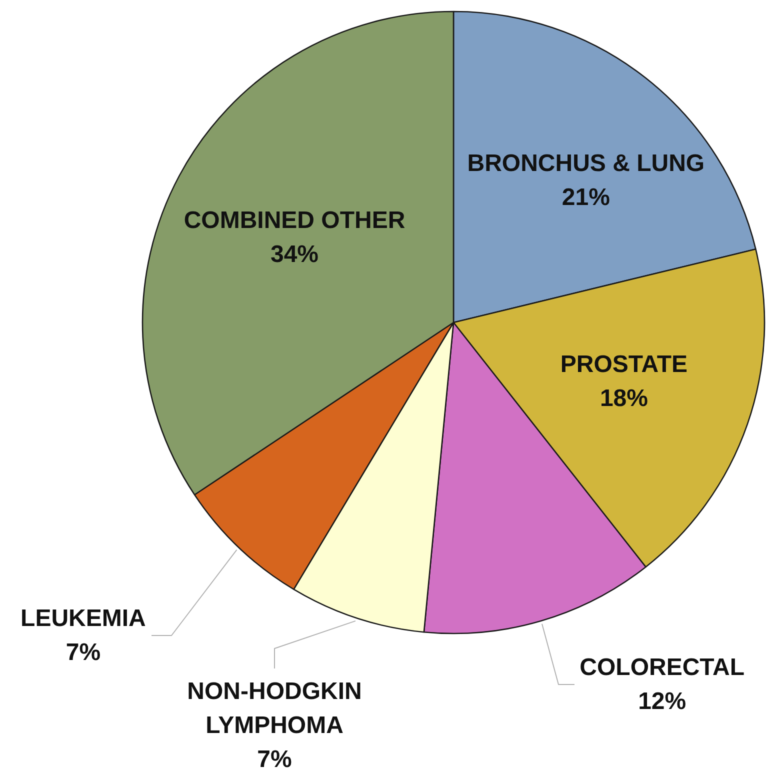 The image size is (766, 773). Describe the element at coordinates (624, 364) in the screenshot. I see `slice-label: PROSTATE` at that location.